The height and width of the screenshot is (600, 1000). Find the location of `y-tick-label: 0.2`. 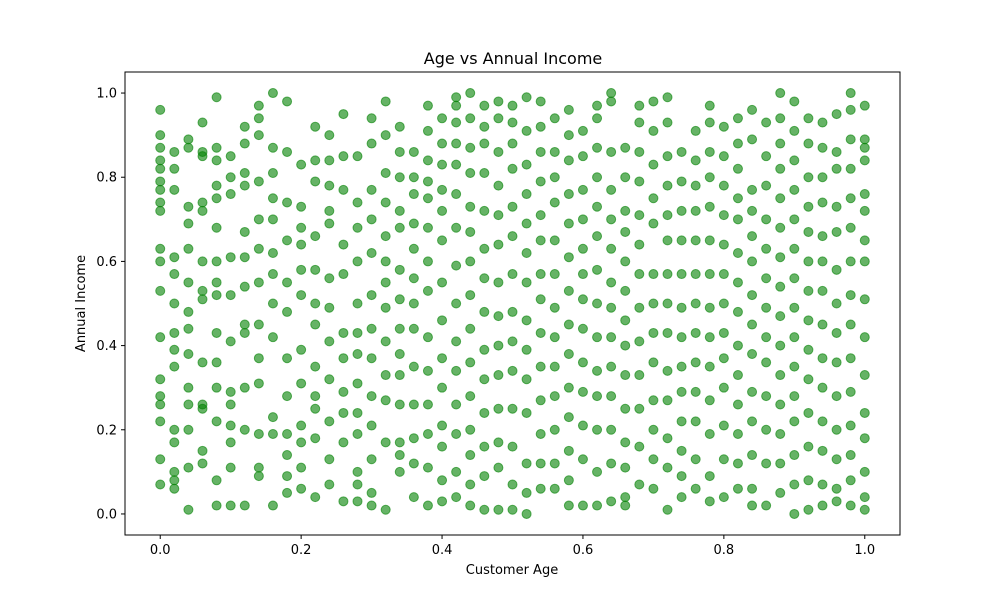

y-tick-label: 0.2 is located at coordinates (106, 430).